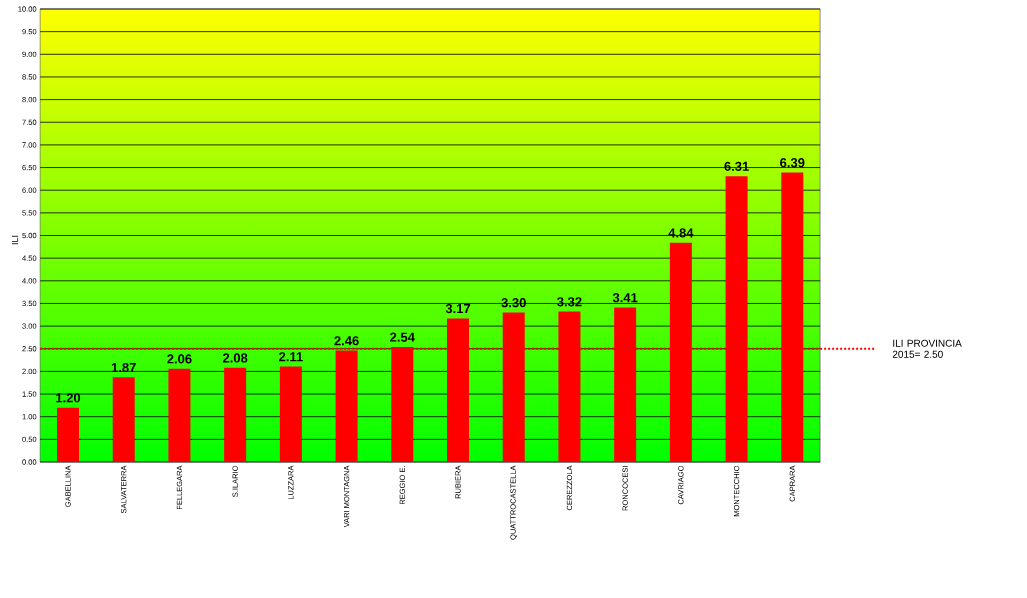  What do you see at coordinates (68, 398) in the screenshot?
I see `data-label: 1.20` at bounding box center [68, 398].